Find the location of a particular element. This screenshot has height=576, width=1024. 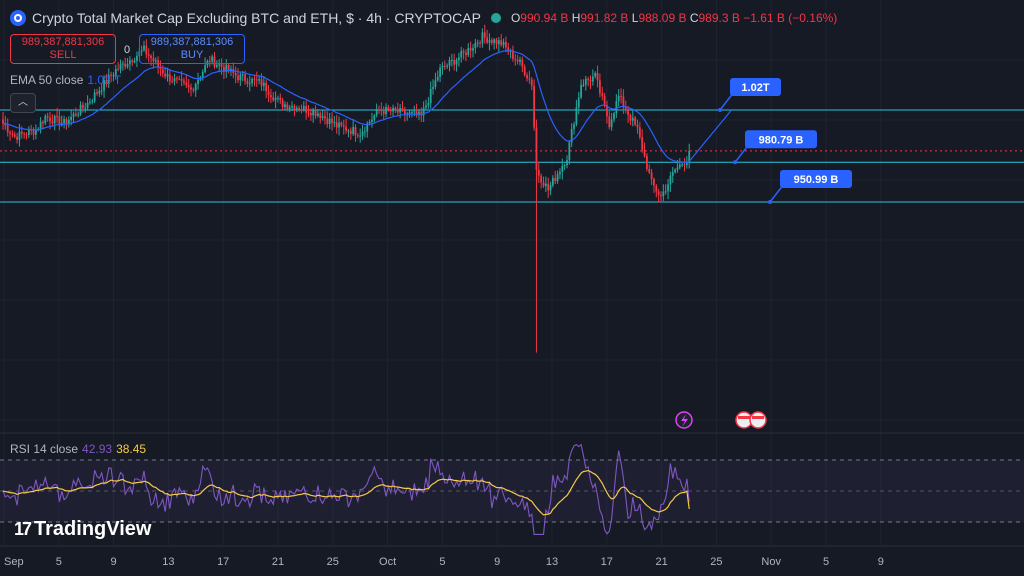

x-tick-label: 13 is located at coordinates (168, 562).